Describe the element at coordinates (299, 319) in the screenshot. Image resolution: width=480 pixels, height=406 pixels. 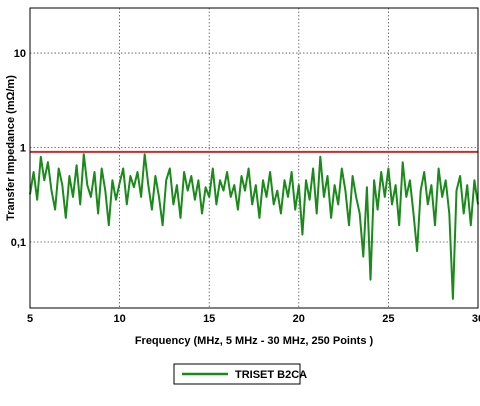
I see `x-tick-label: 20` at that location.